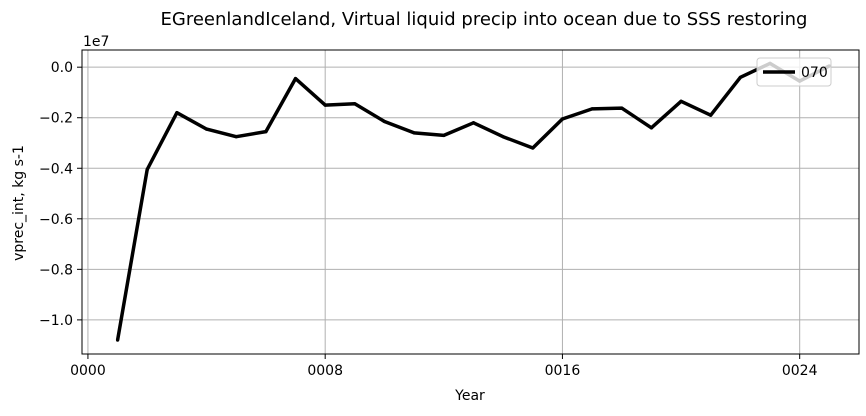  Describe the element at coordinates (56, 321) in the screenshot. I see `y-tick-label: −1.0` at that location.